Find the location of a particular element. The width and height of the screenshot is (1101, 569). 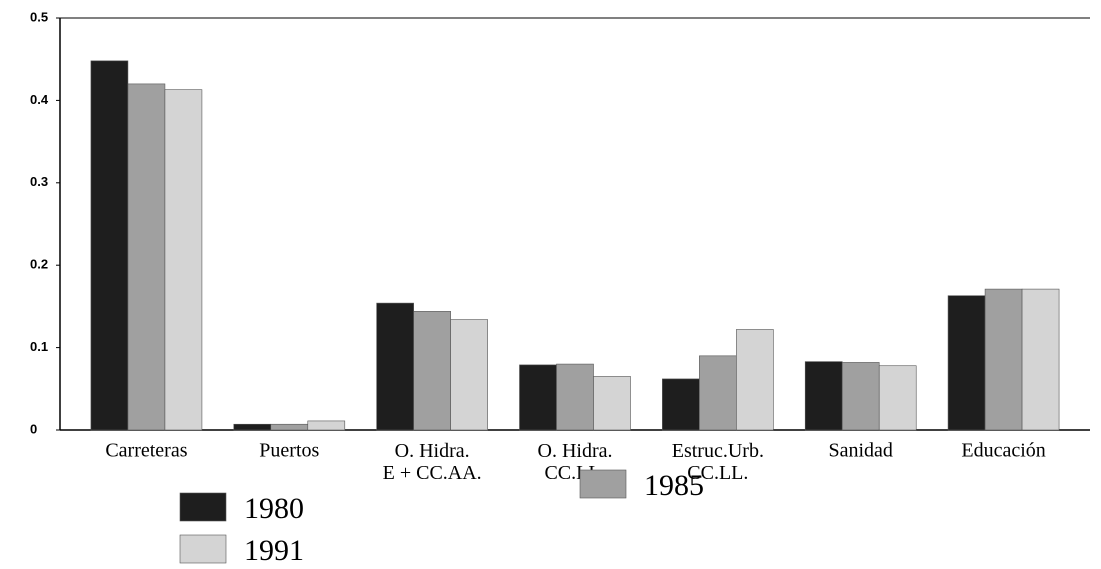

x-tick-label: Puertos is located at coordinates (289, 451).